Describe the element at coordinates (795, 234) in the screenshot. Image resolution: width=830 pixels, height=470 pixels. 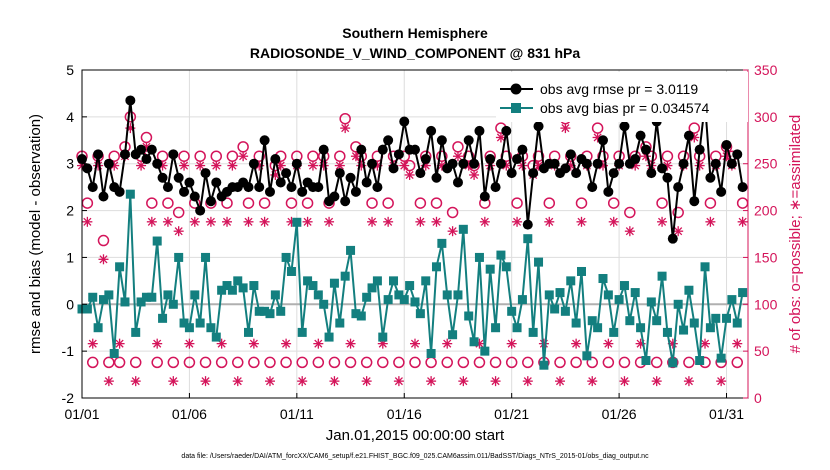
I see `y-axis-right-label: # of obs: o=possible; ∗=assimilated` at that location.